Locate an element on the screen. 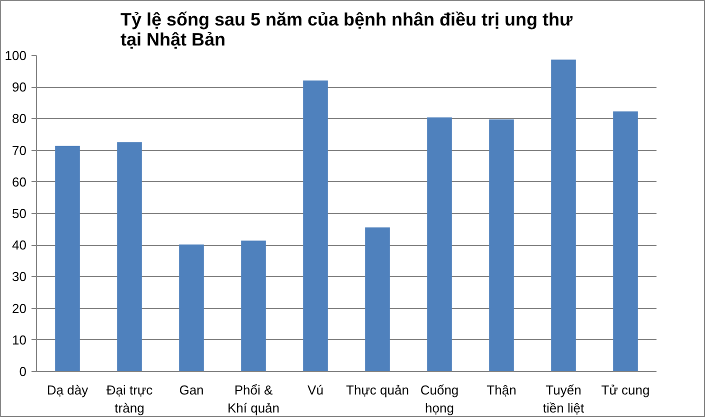 This screenshot has height=419, width=707. x-tick-label: Phổi & Khí quản is located at coordinates (253, 399).